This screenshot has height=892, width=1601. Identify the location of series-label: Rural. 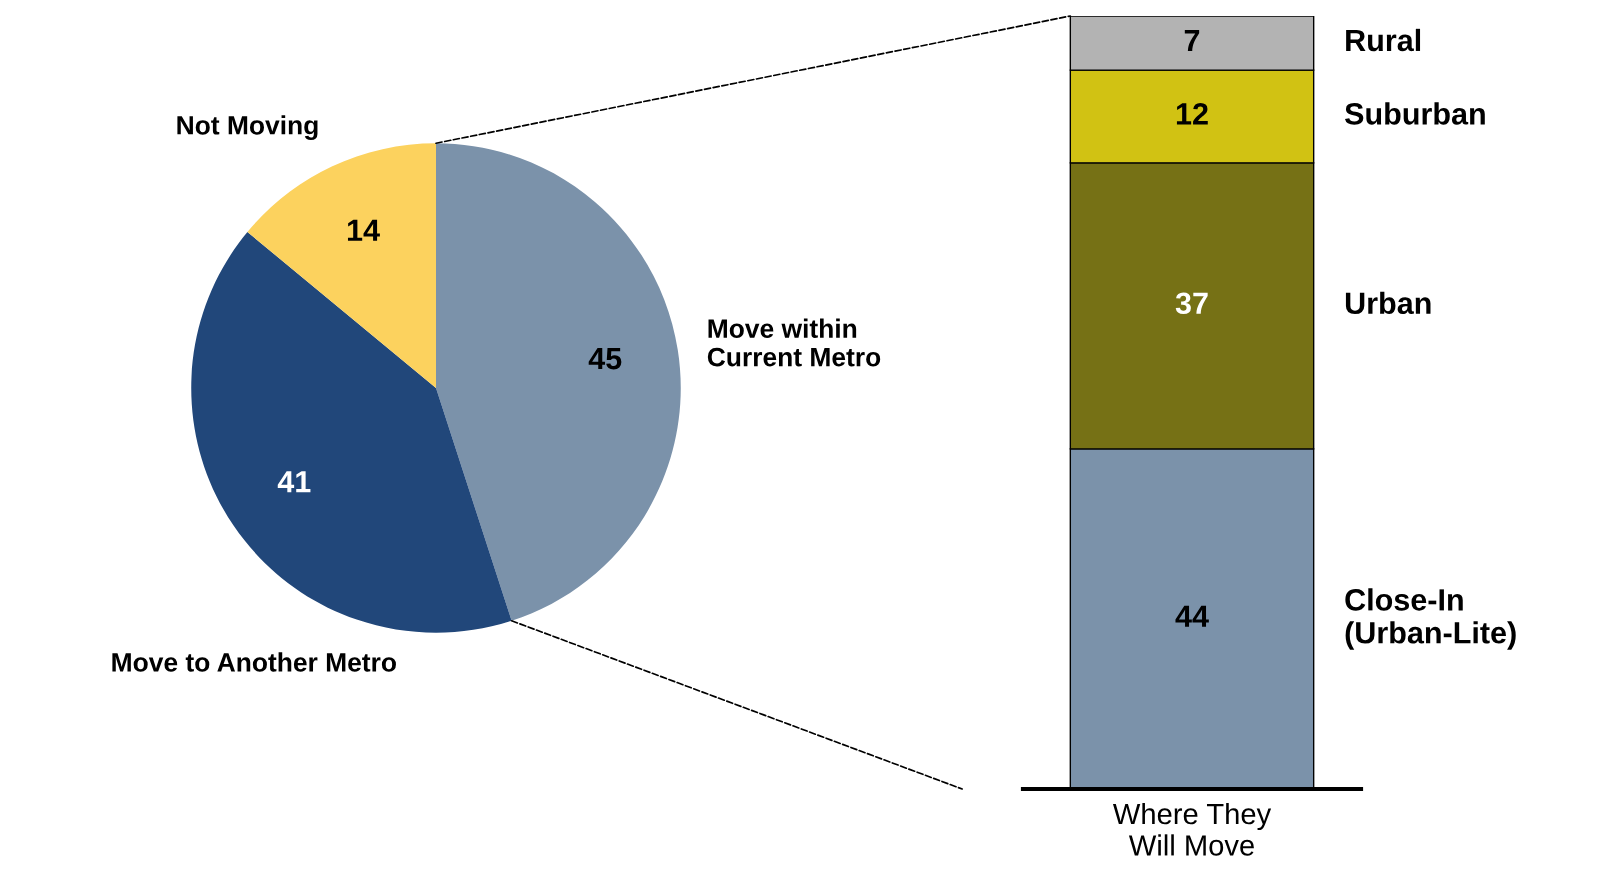
(1383, 40).